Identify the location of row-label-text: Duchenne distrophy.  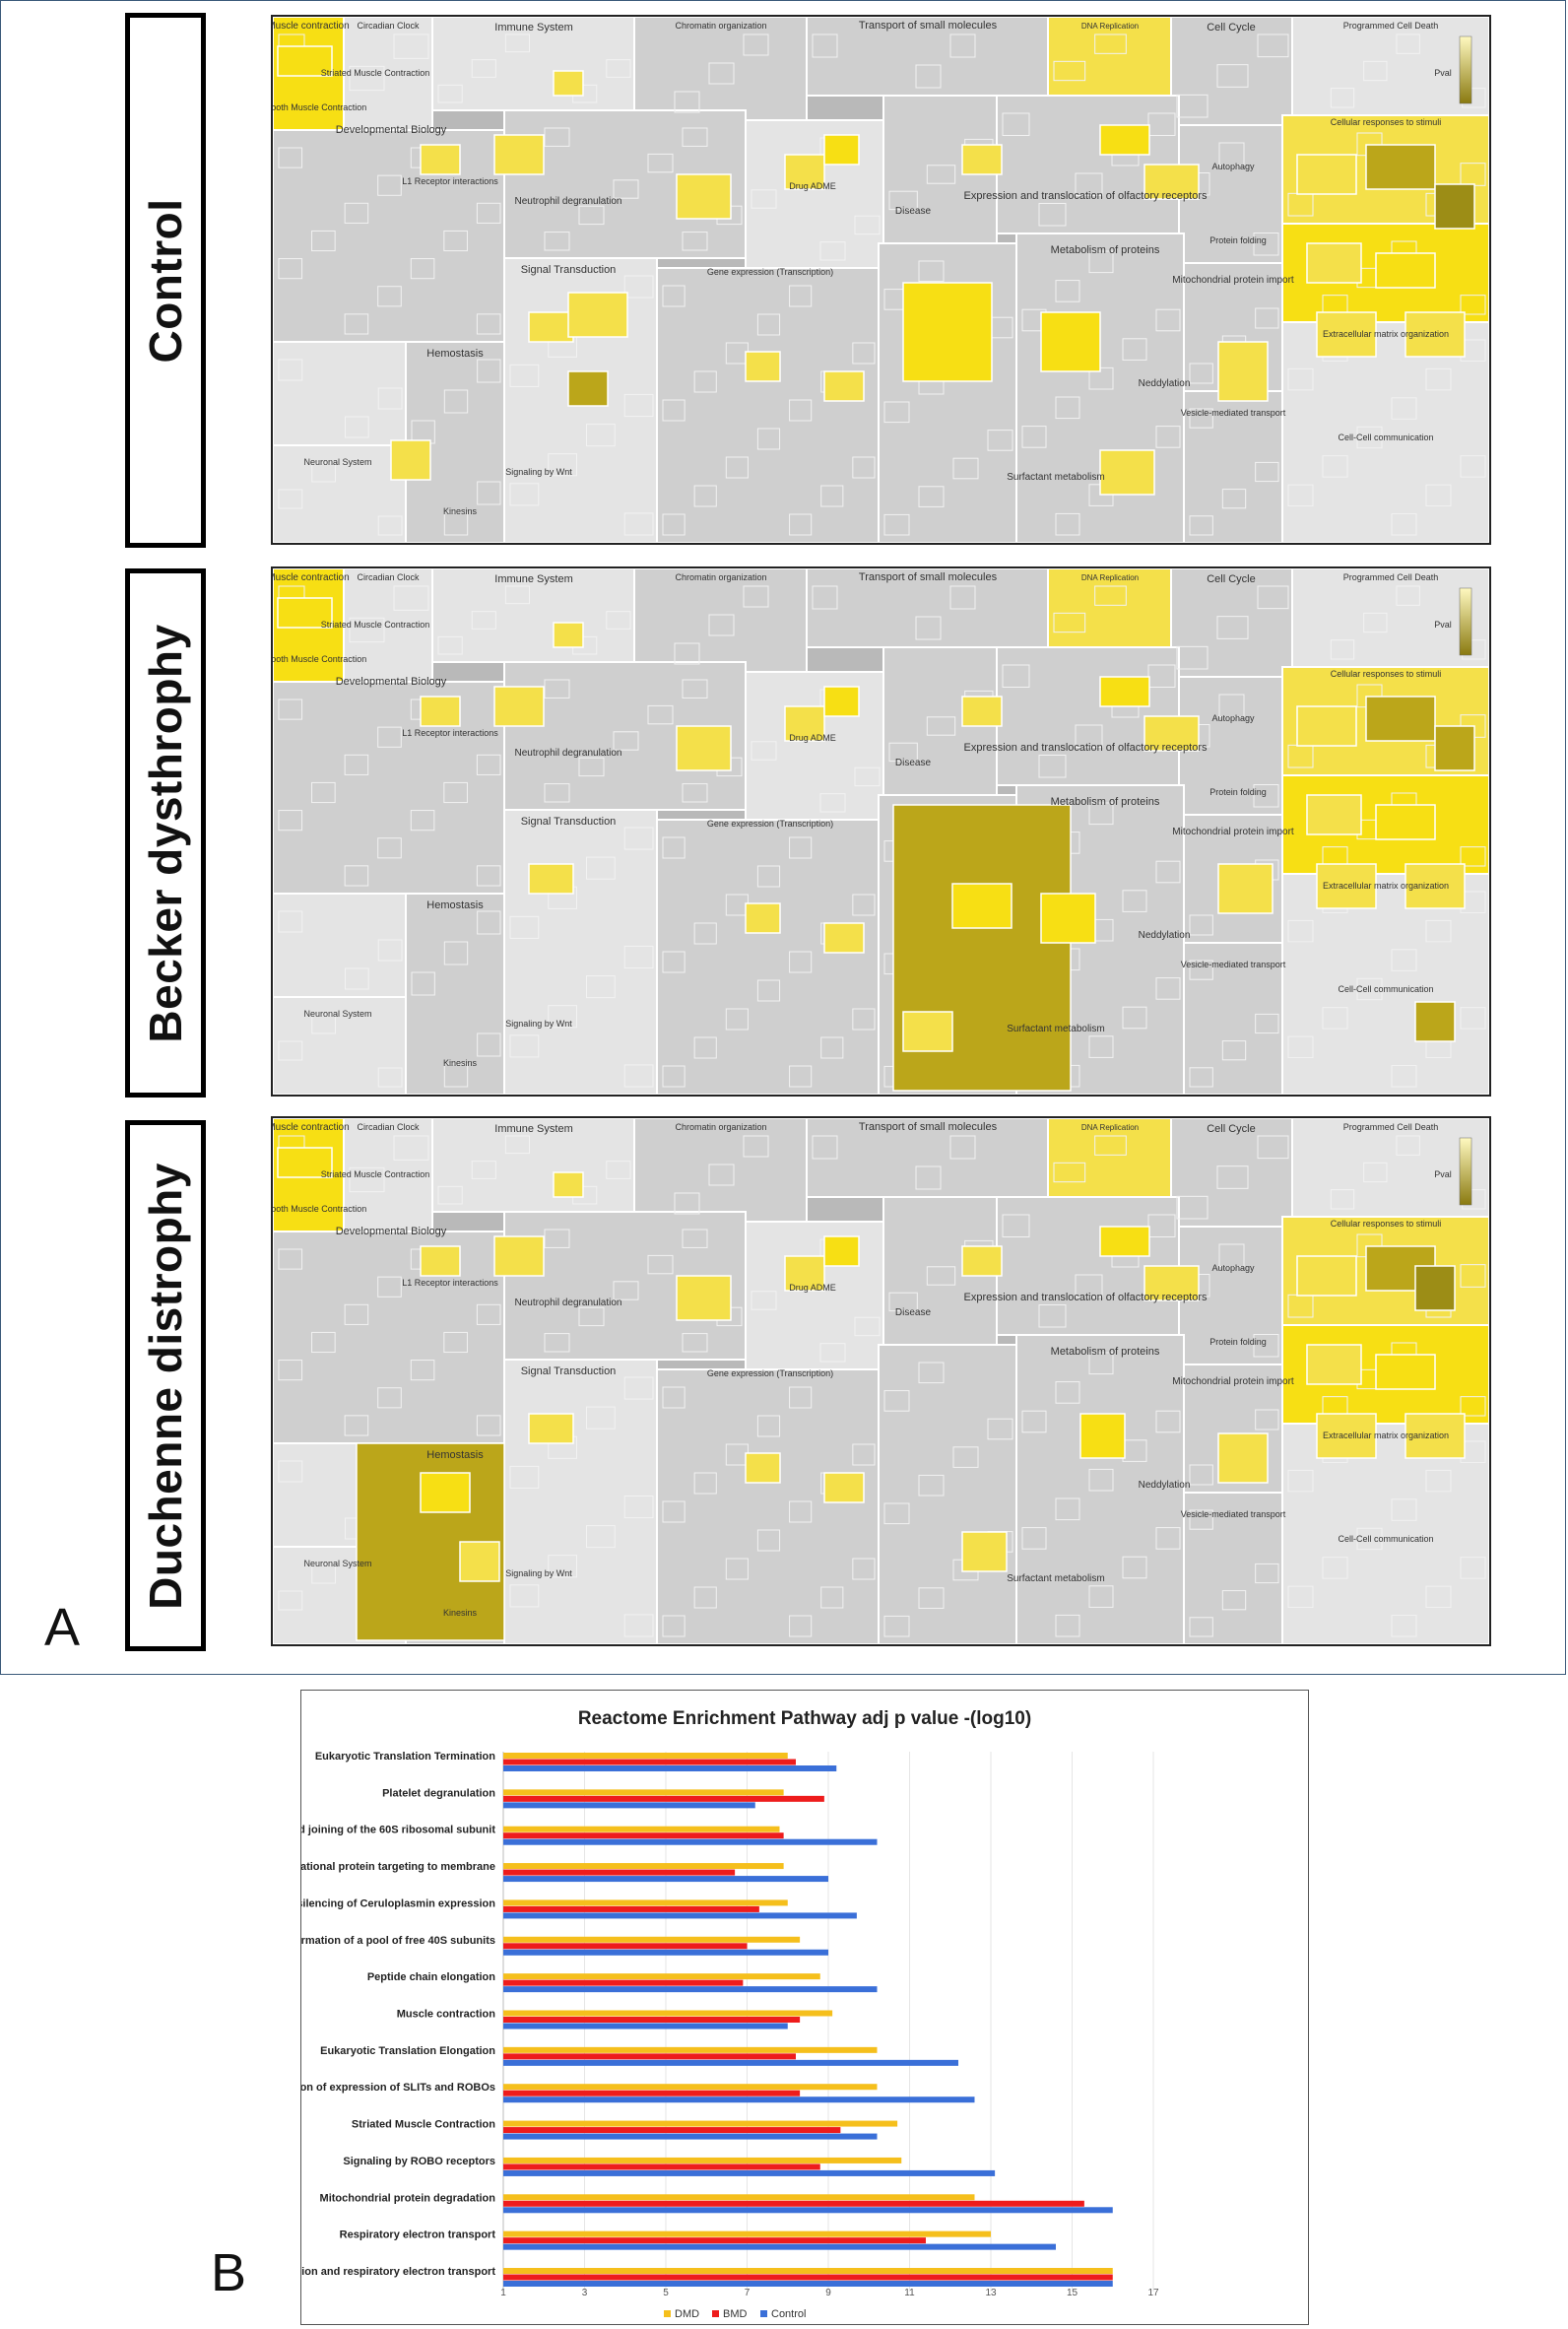
(166, 1386).